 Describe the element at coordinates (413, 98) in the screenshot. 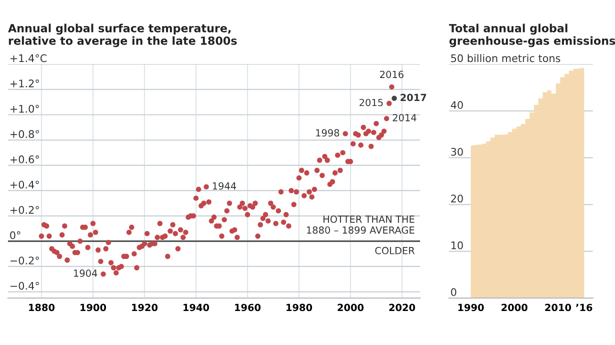

I see `annotation: 2017` at that location.